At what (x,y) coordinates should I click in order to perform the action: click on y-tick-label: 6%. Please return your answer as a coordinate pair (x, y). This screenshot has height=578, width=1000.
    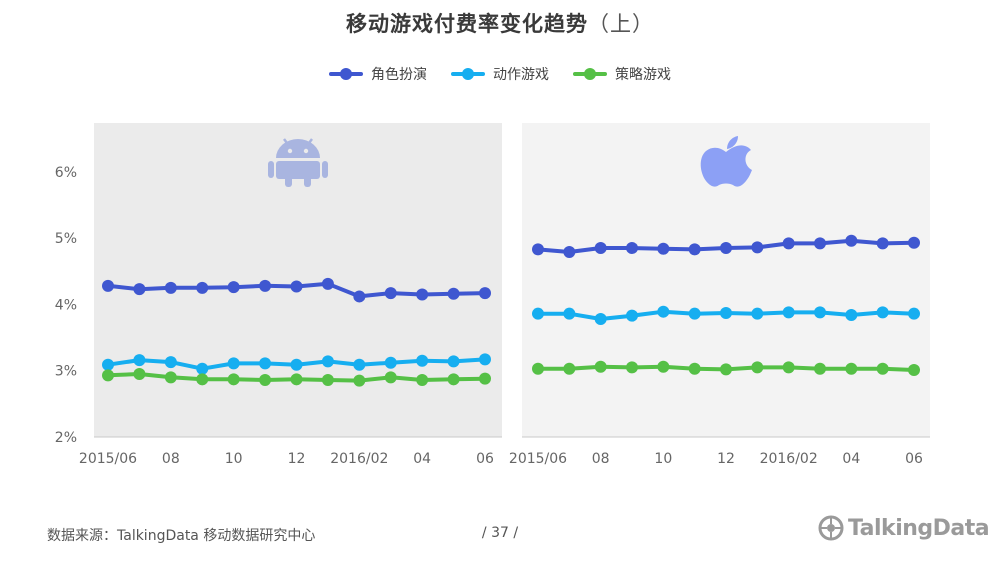
    Looking at the image, I should click on (66, 173).